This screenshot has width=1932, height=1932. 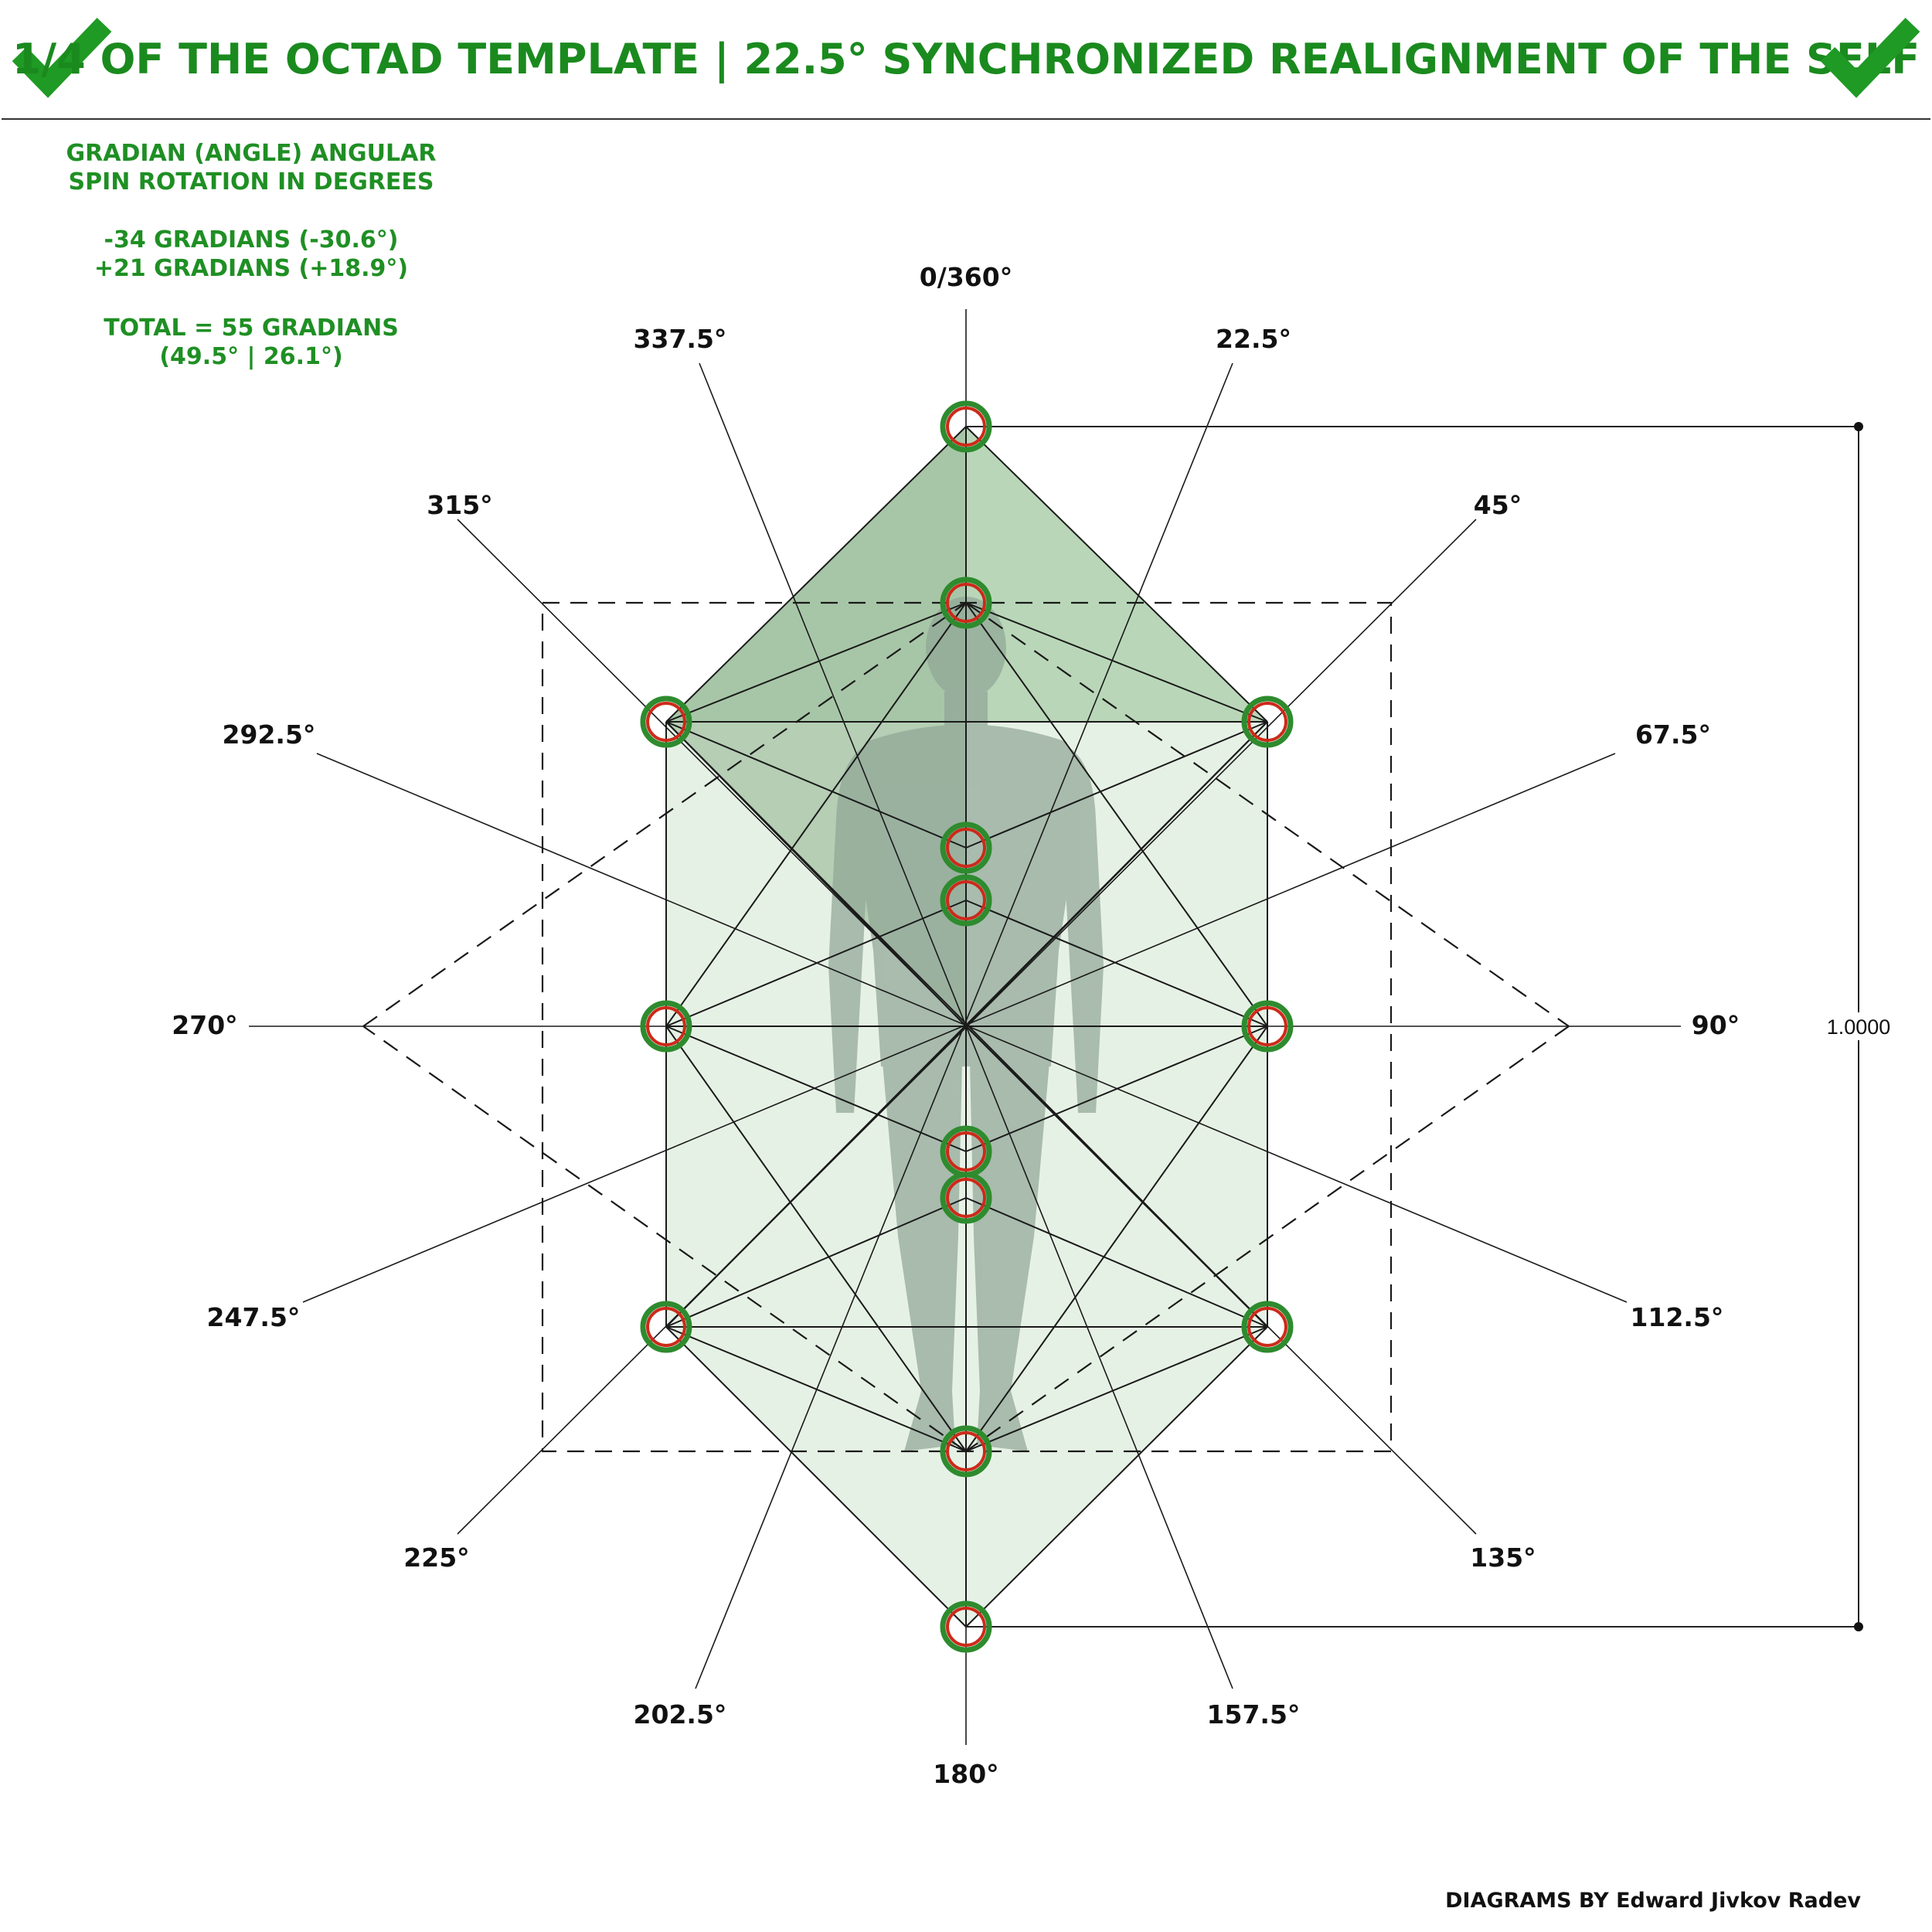 I want to click on angle-label-135: 135°, so click(x=1503, y=1558).